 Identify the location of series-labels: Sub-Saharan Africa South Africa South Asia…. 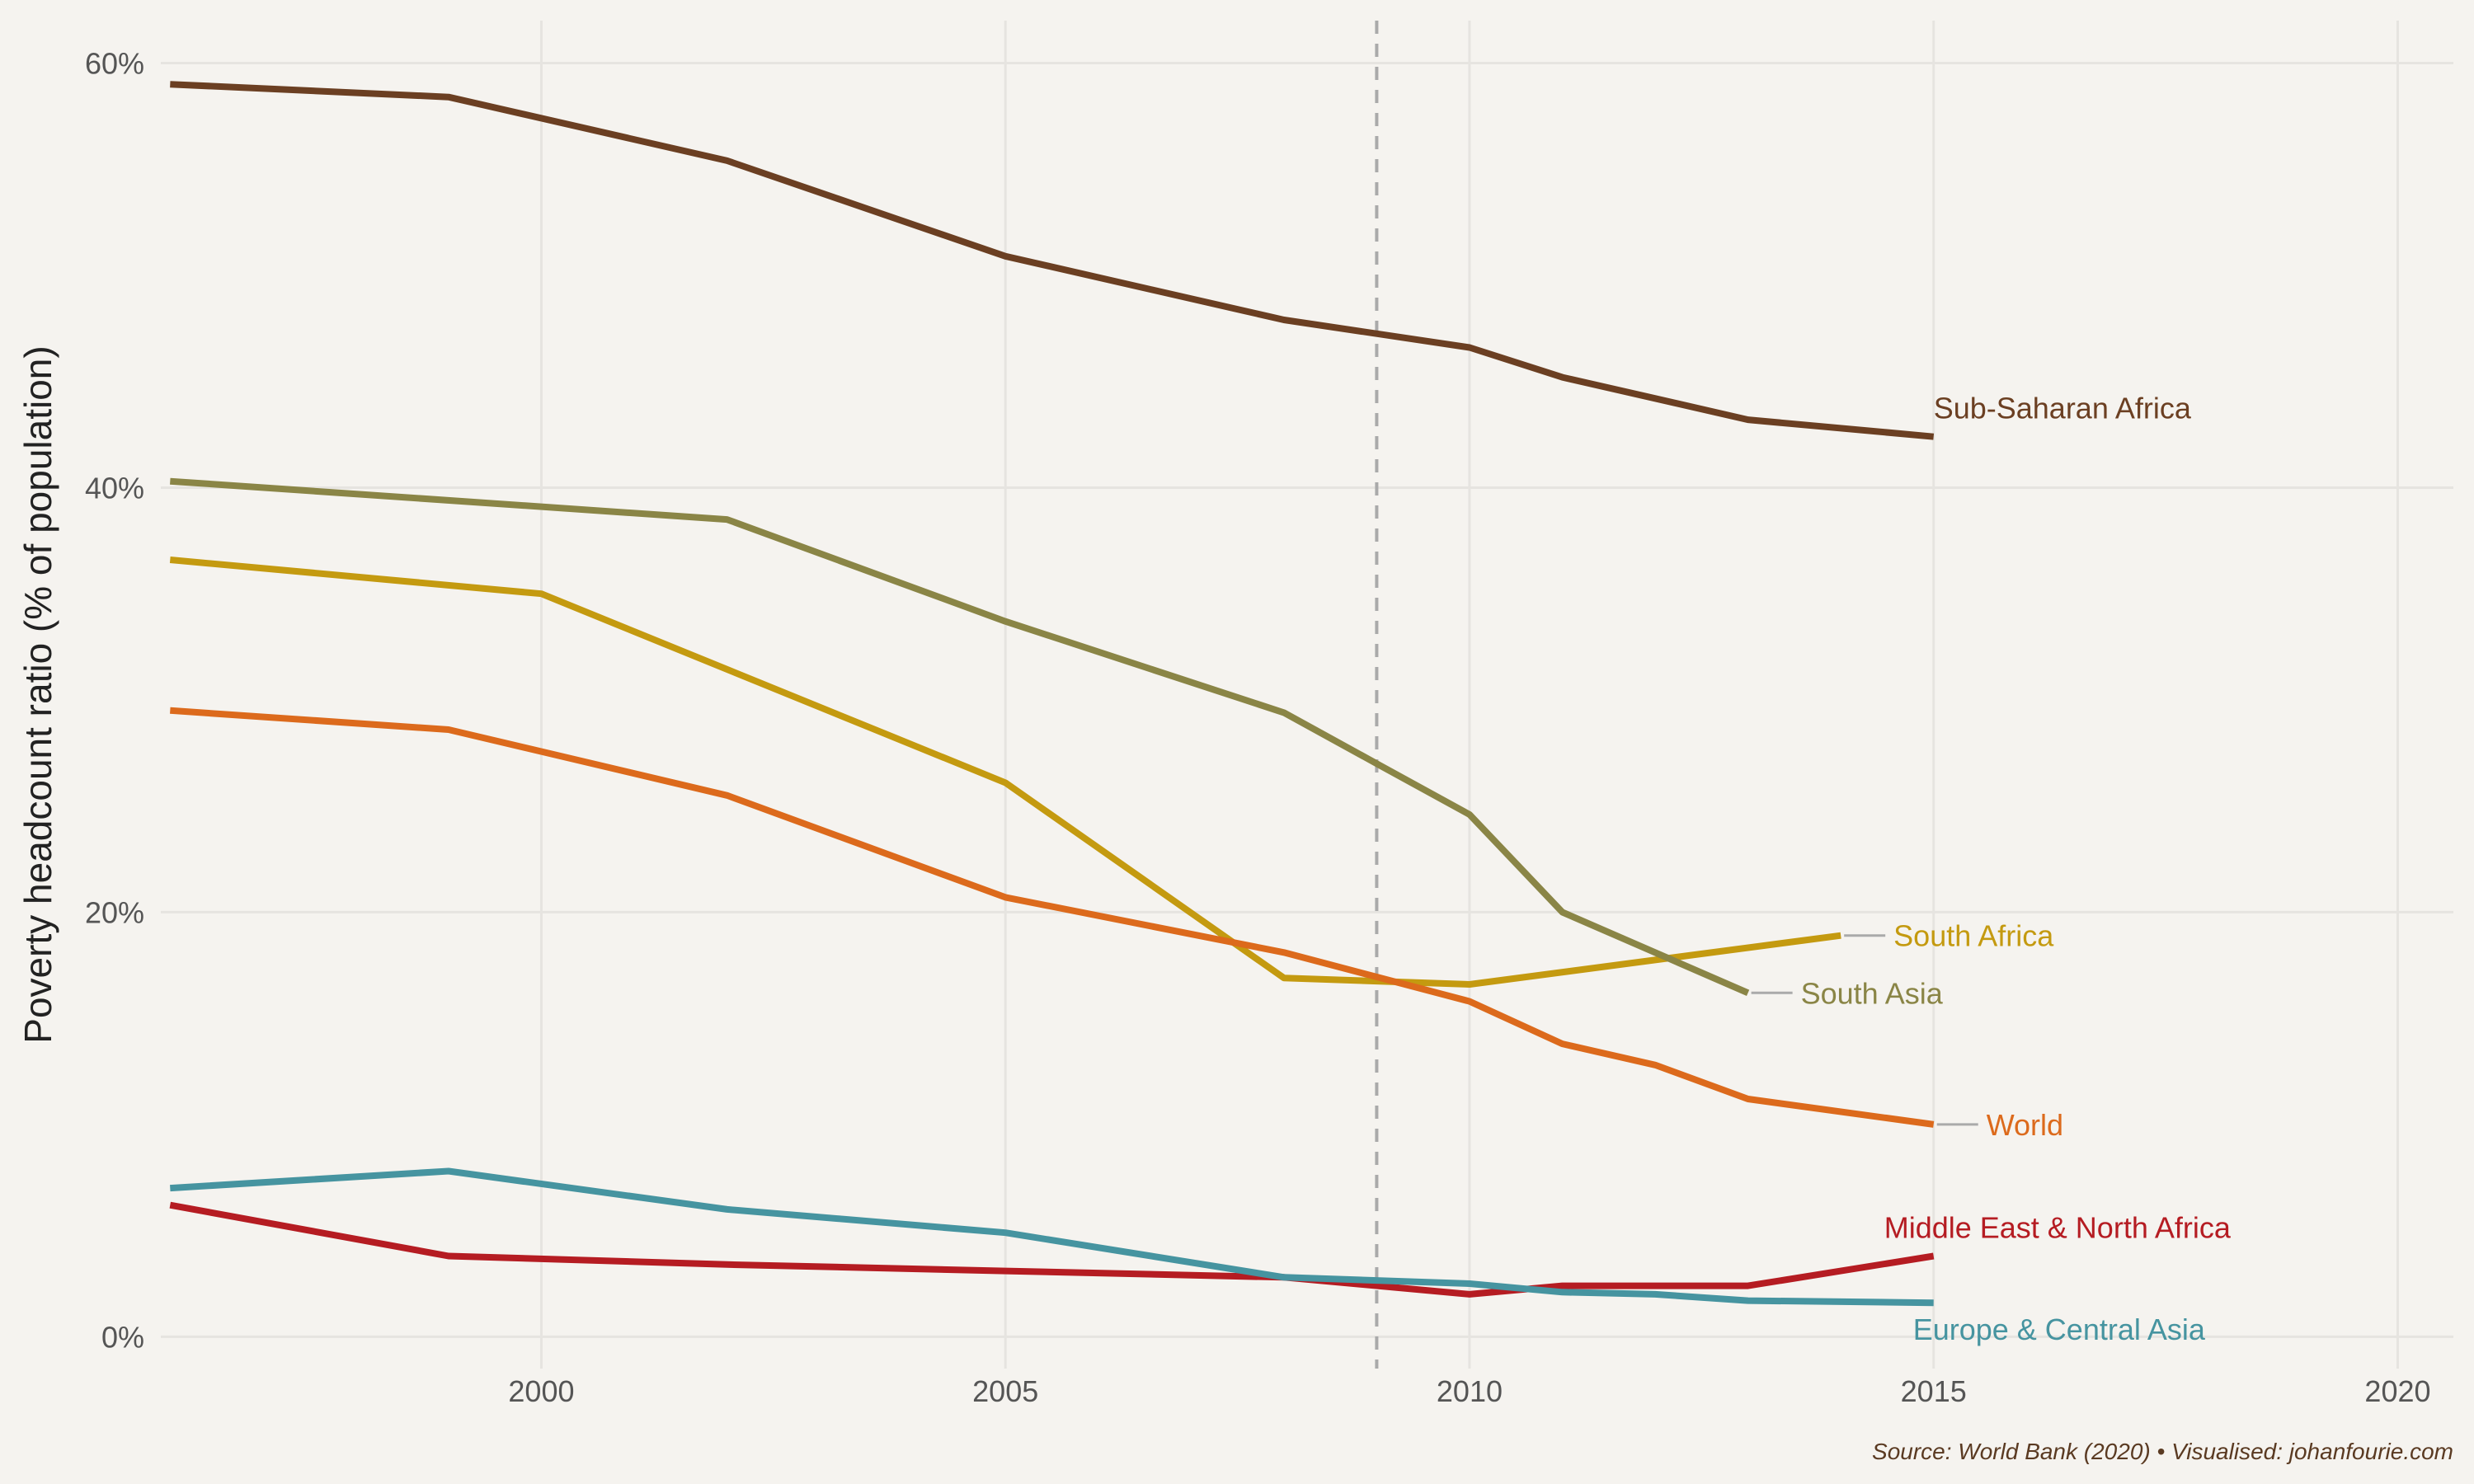
(1991, 869).